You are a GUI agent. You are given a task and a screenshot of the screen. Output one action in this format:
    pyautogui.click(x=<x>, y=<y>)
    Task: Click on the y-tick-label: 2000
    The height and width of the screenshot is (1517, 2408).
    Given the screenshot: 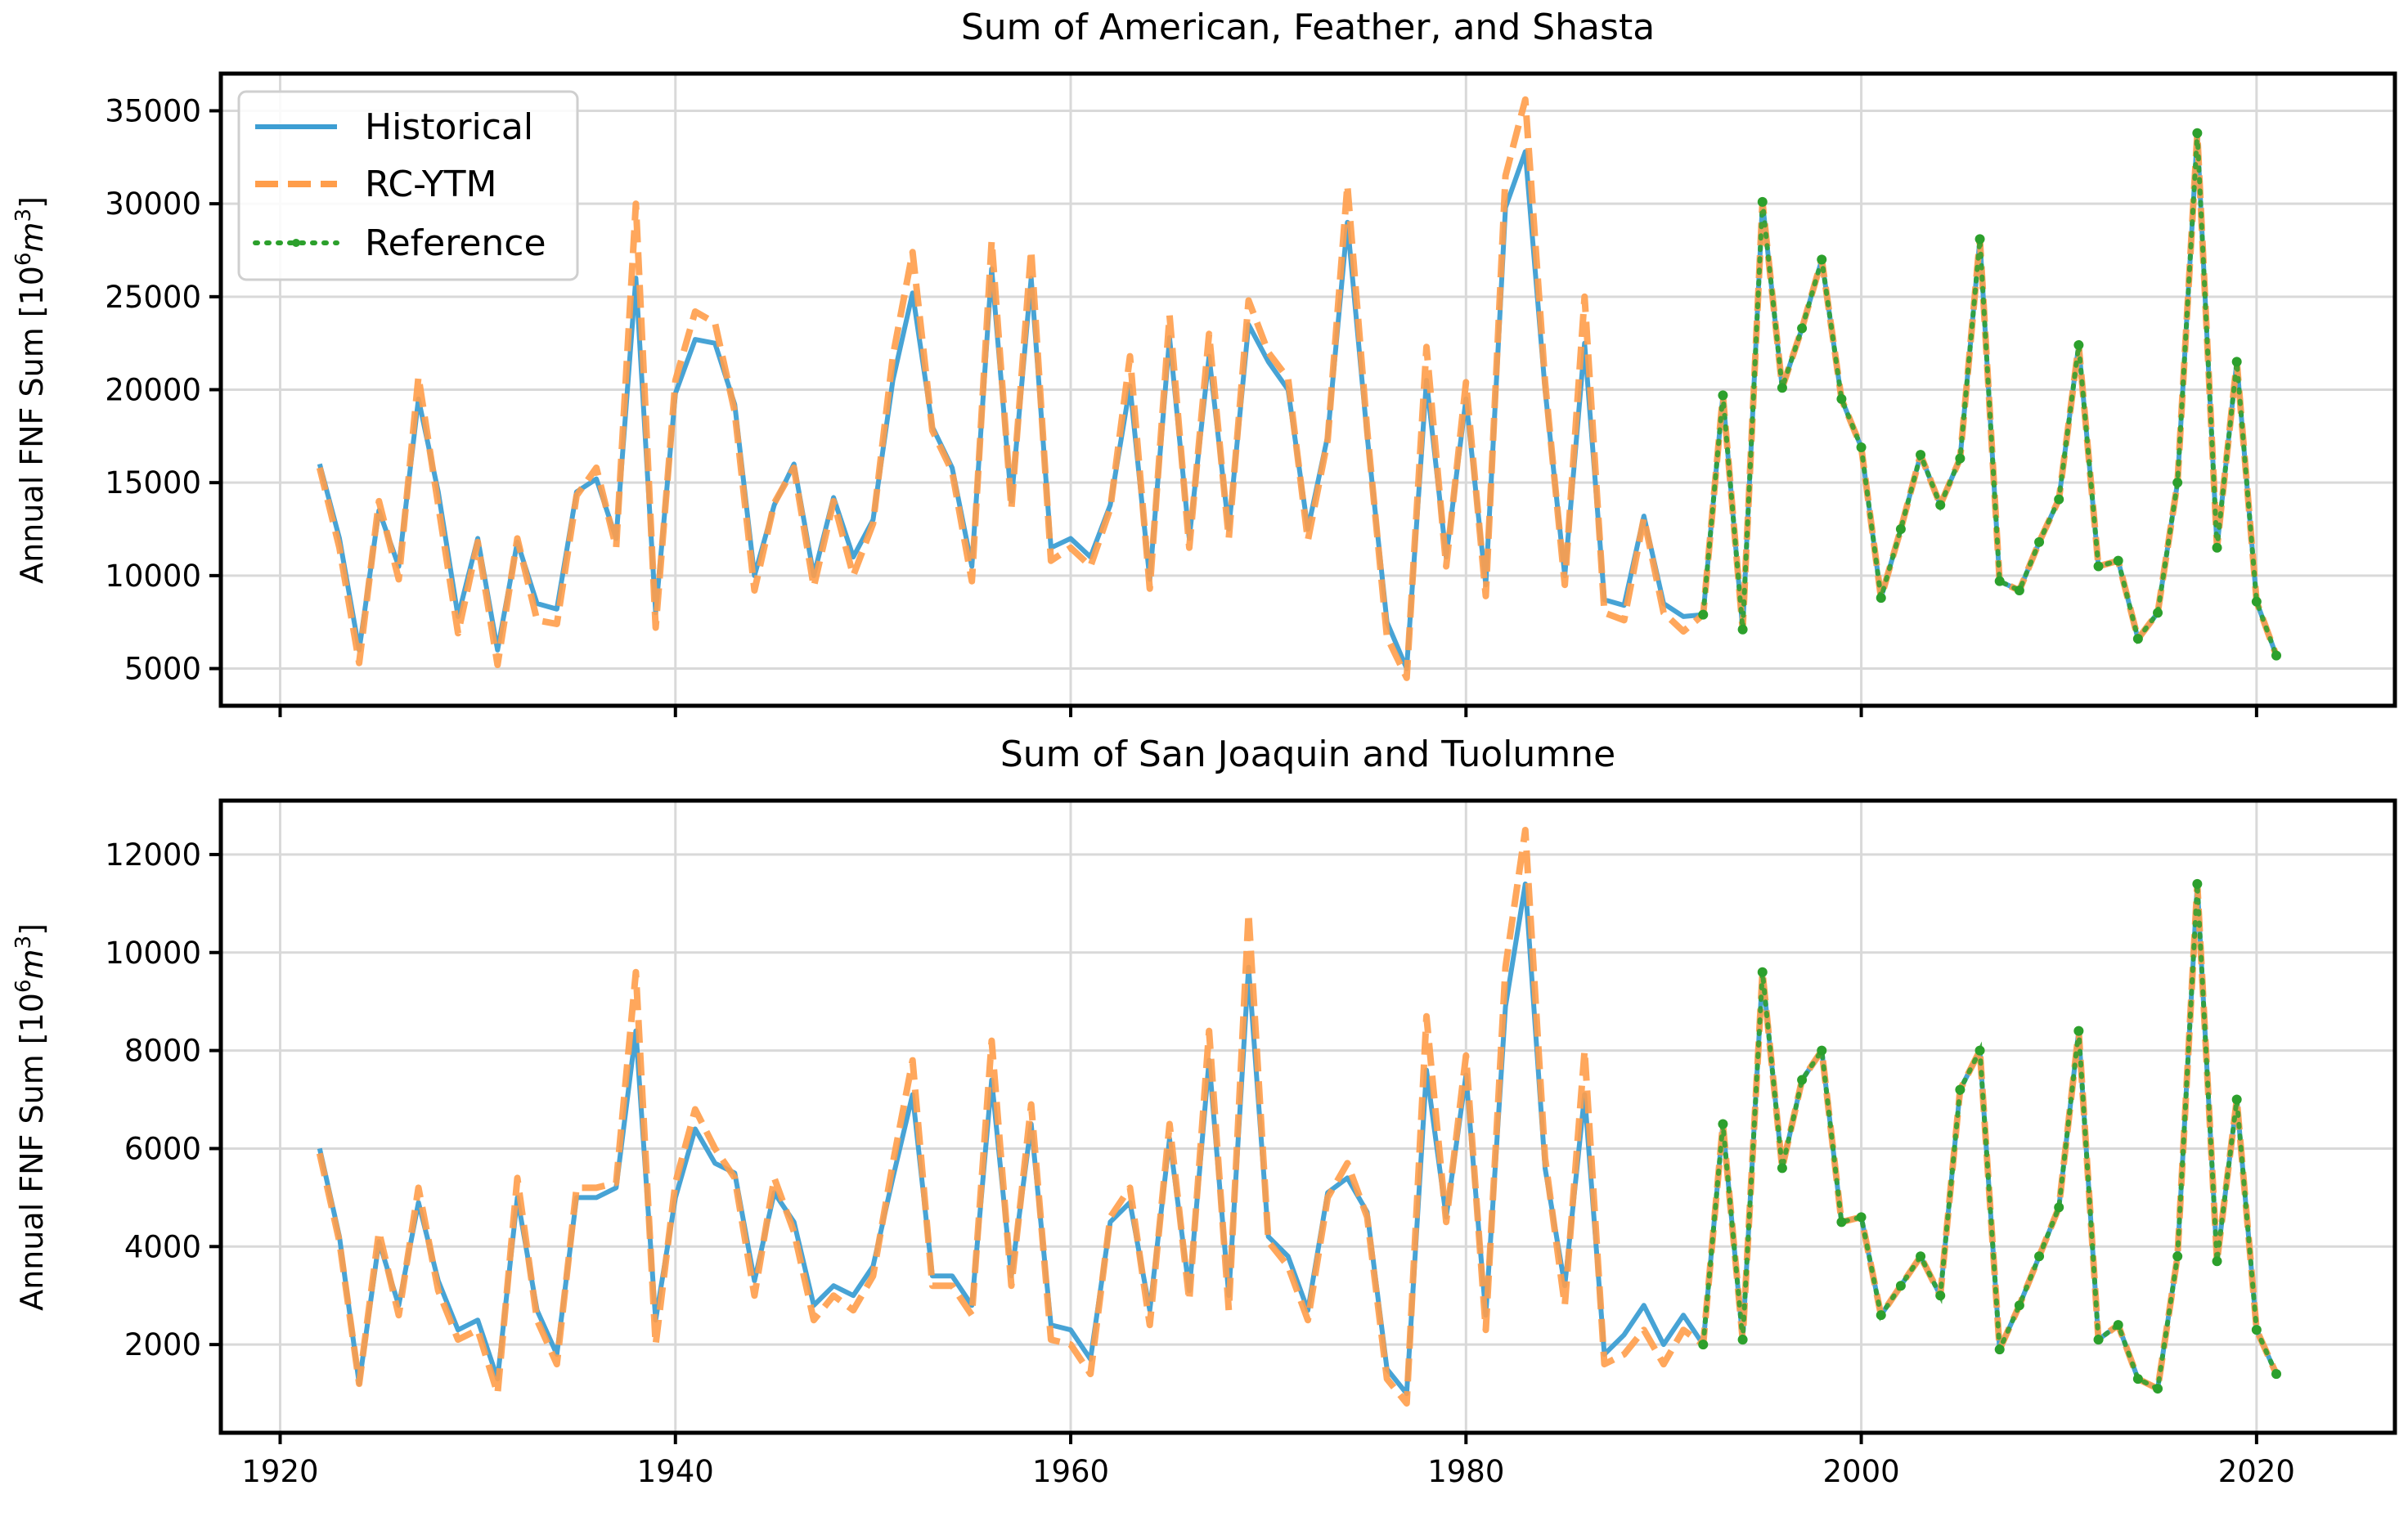 What is the action you would take?
    pyautogui.click(x=162, y=1344)
    